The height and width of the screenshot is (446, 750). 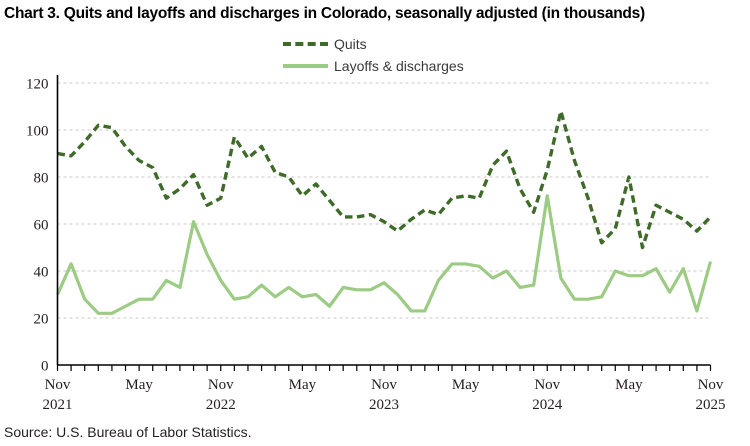 I want to click on legend-item-layoffs: Layoffs & discharges, so click(x=433, y=66).